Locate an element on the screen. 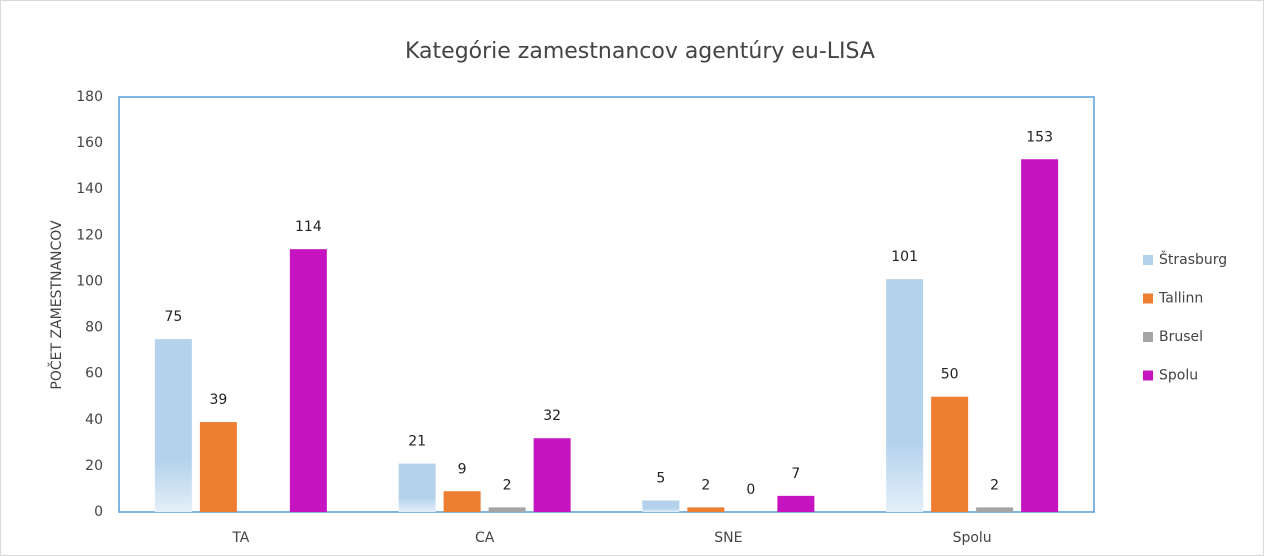  legend-label: Tallinn is located at coordinates (1180, 299).